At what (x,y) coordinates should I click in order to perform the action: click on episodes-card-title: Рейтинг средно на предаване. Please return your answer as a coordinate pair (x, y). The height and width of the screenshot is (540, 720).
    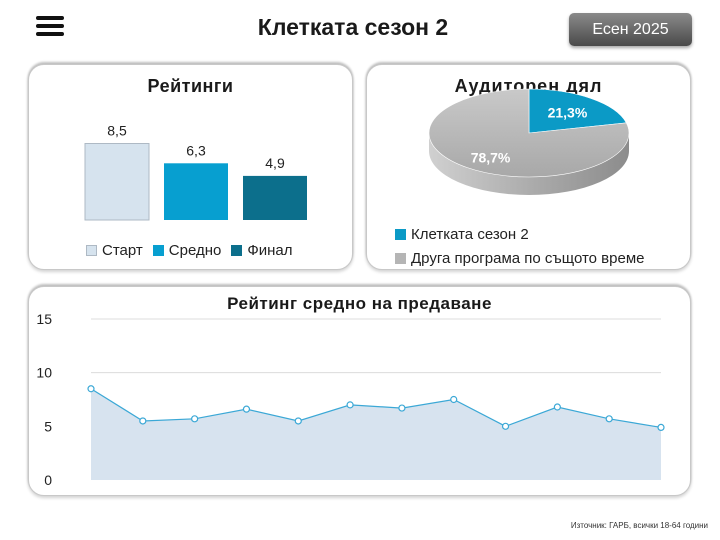
    Looking at the image, I should click on (359, 303).